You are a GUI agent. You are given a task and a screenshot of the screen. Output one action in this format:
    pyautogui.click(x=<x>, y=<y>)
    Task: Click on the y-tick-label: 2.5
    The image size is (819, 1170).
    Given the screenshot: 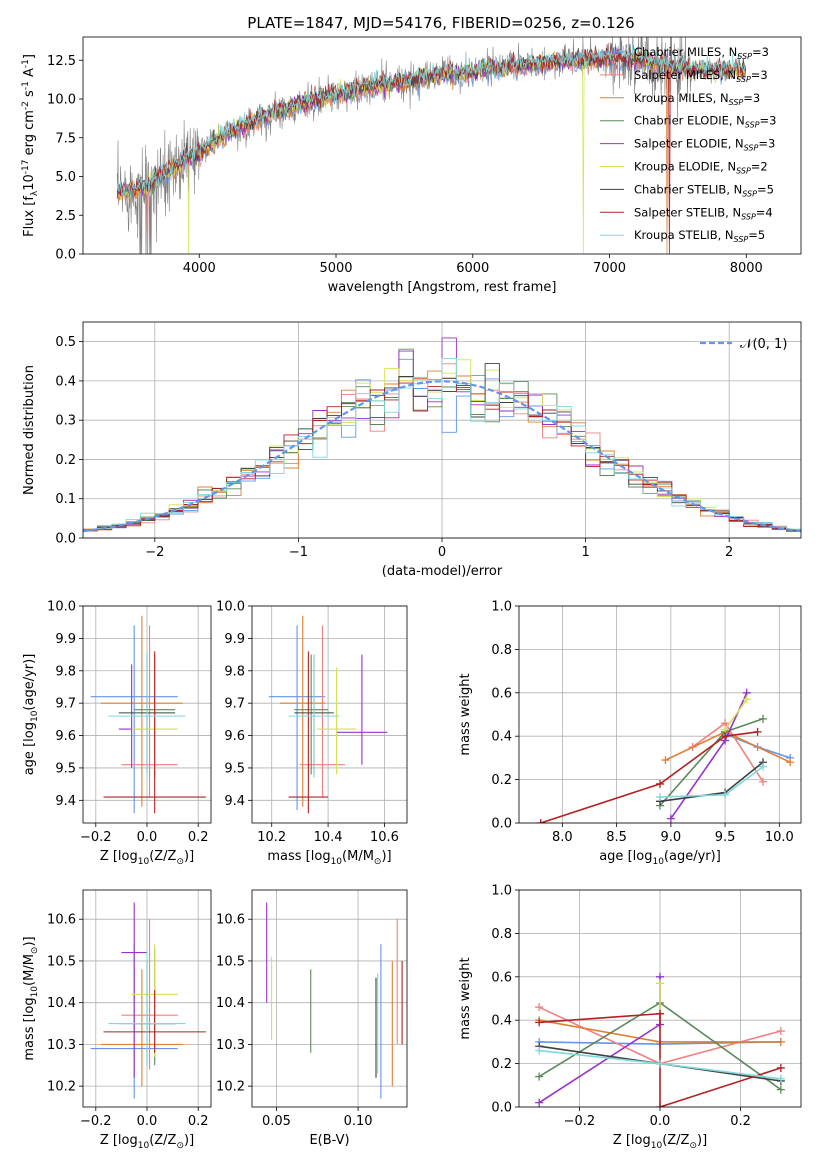 What is the action you would take?
    pyautogui.click(x=65, y=216)
    